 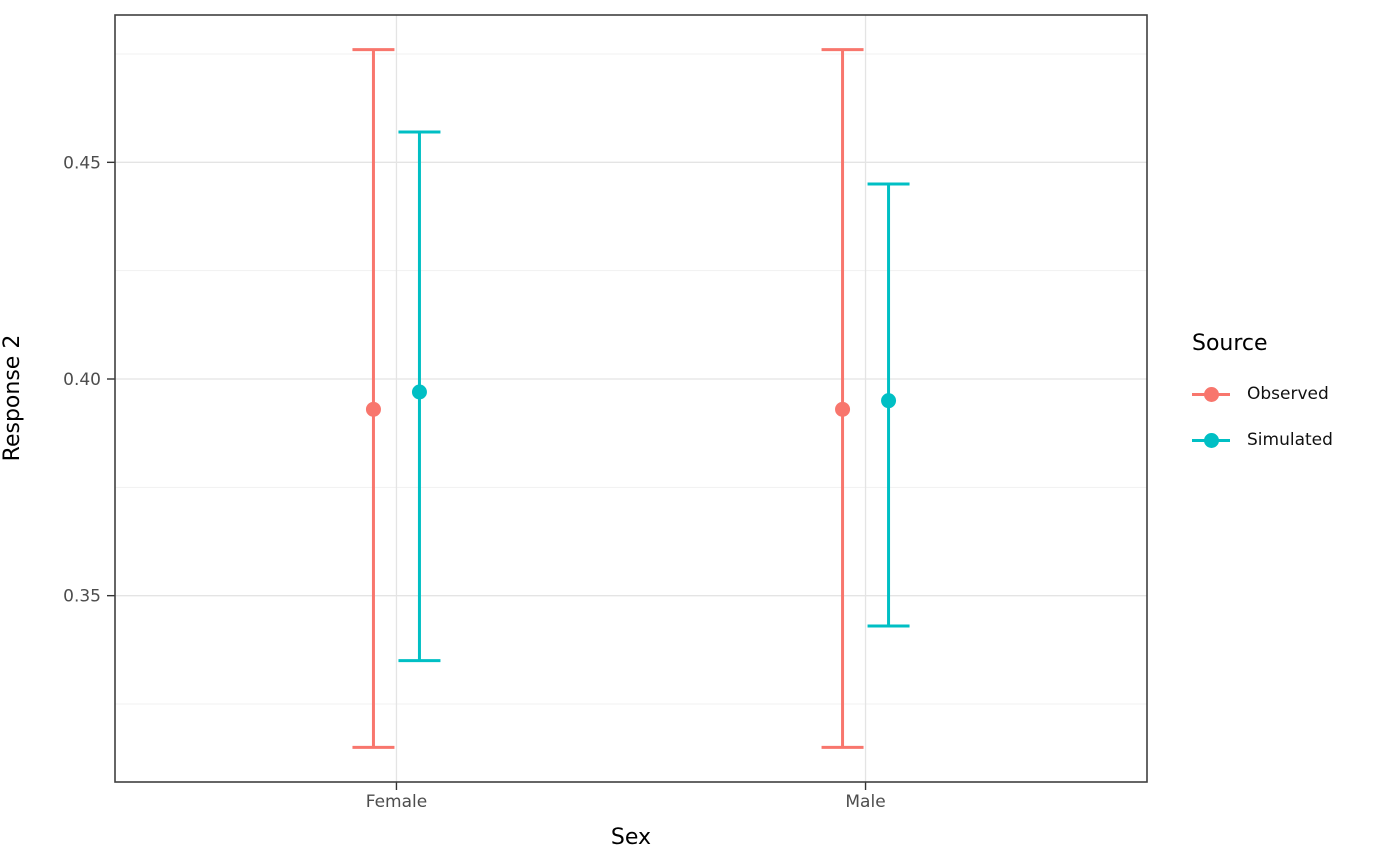 What do you see at coordinates (1262, 417) in the screenshot?
I see `legend-items: Observed Simulated` at bounding box center [1262, 417].